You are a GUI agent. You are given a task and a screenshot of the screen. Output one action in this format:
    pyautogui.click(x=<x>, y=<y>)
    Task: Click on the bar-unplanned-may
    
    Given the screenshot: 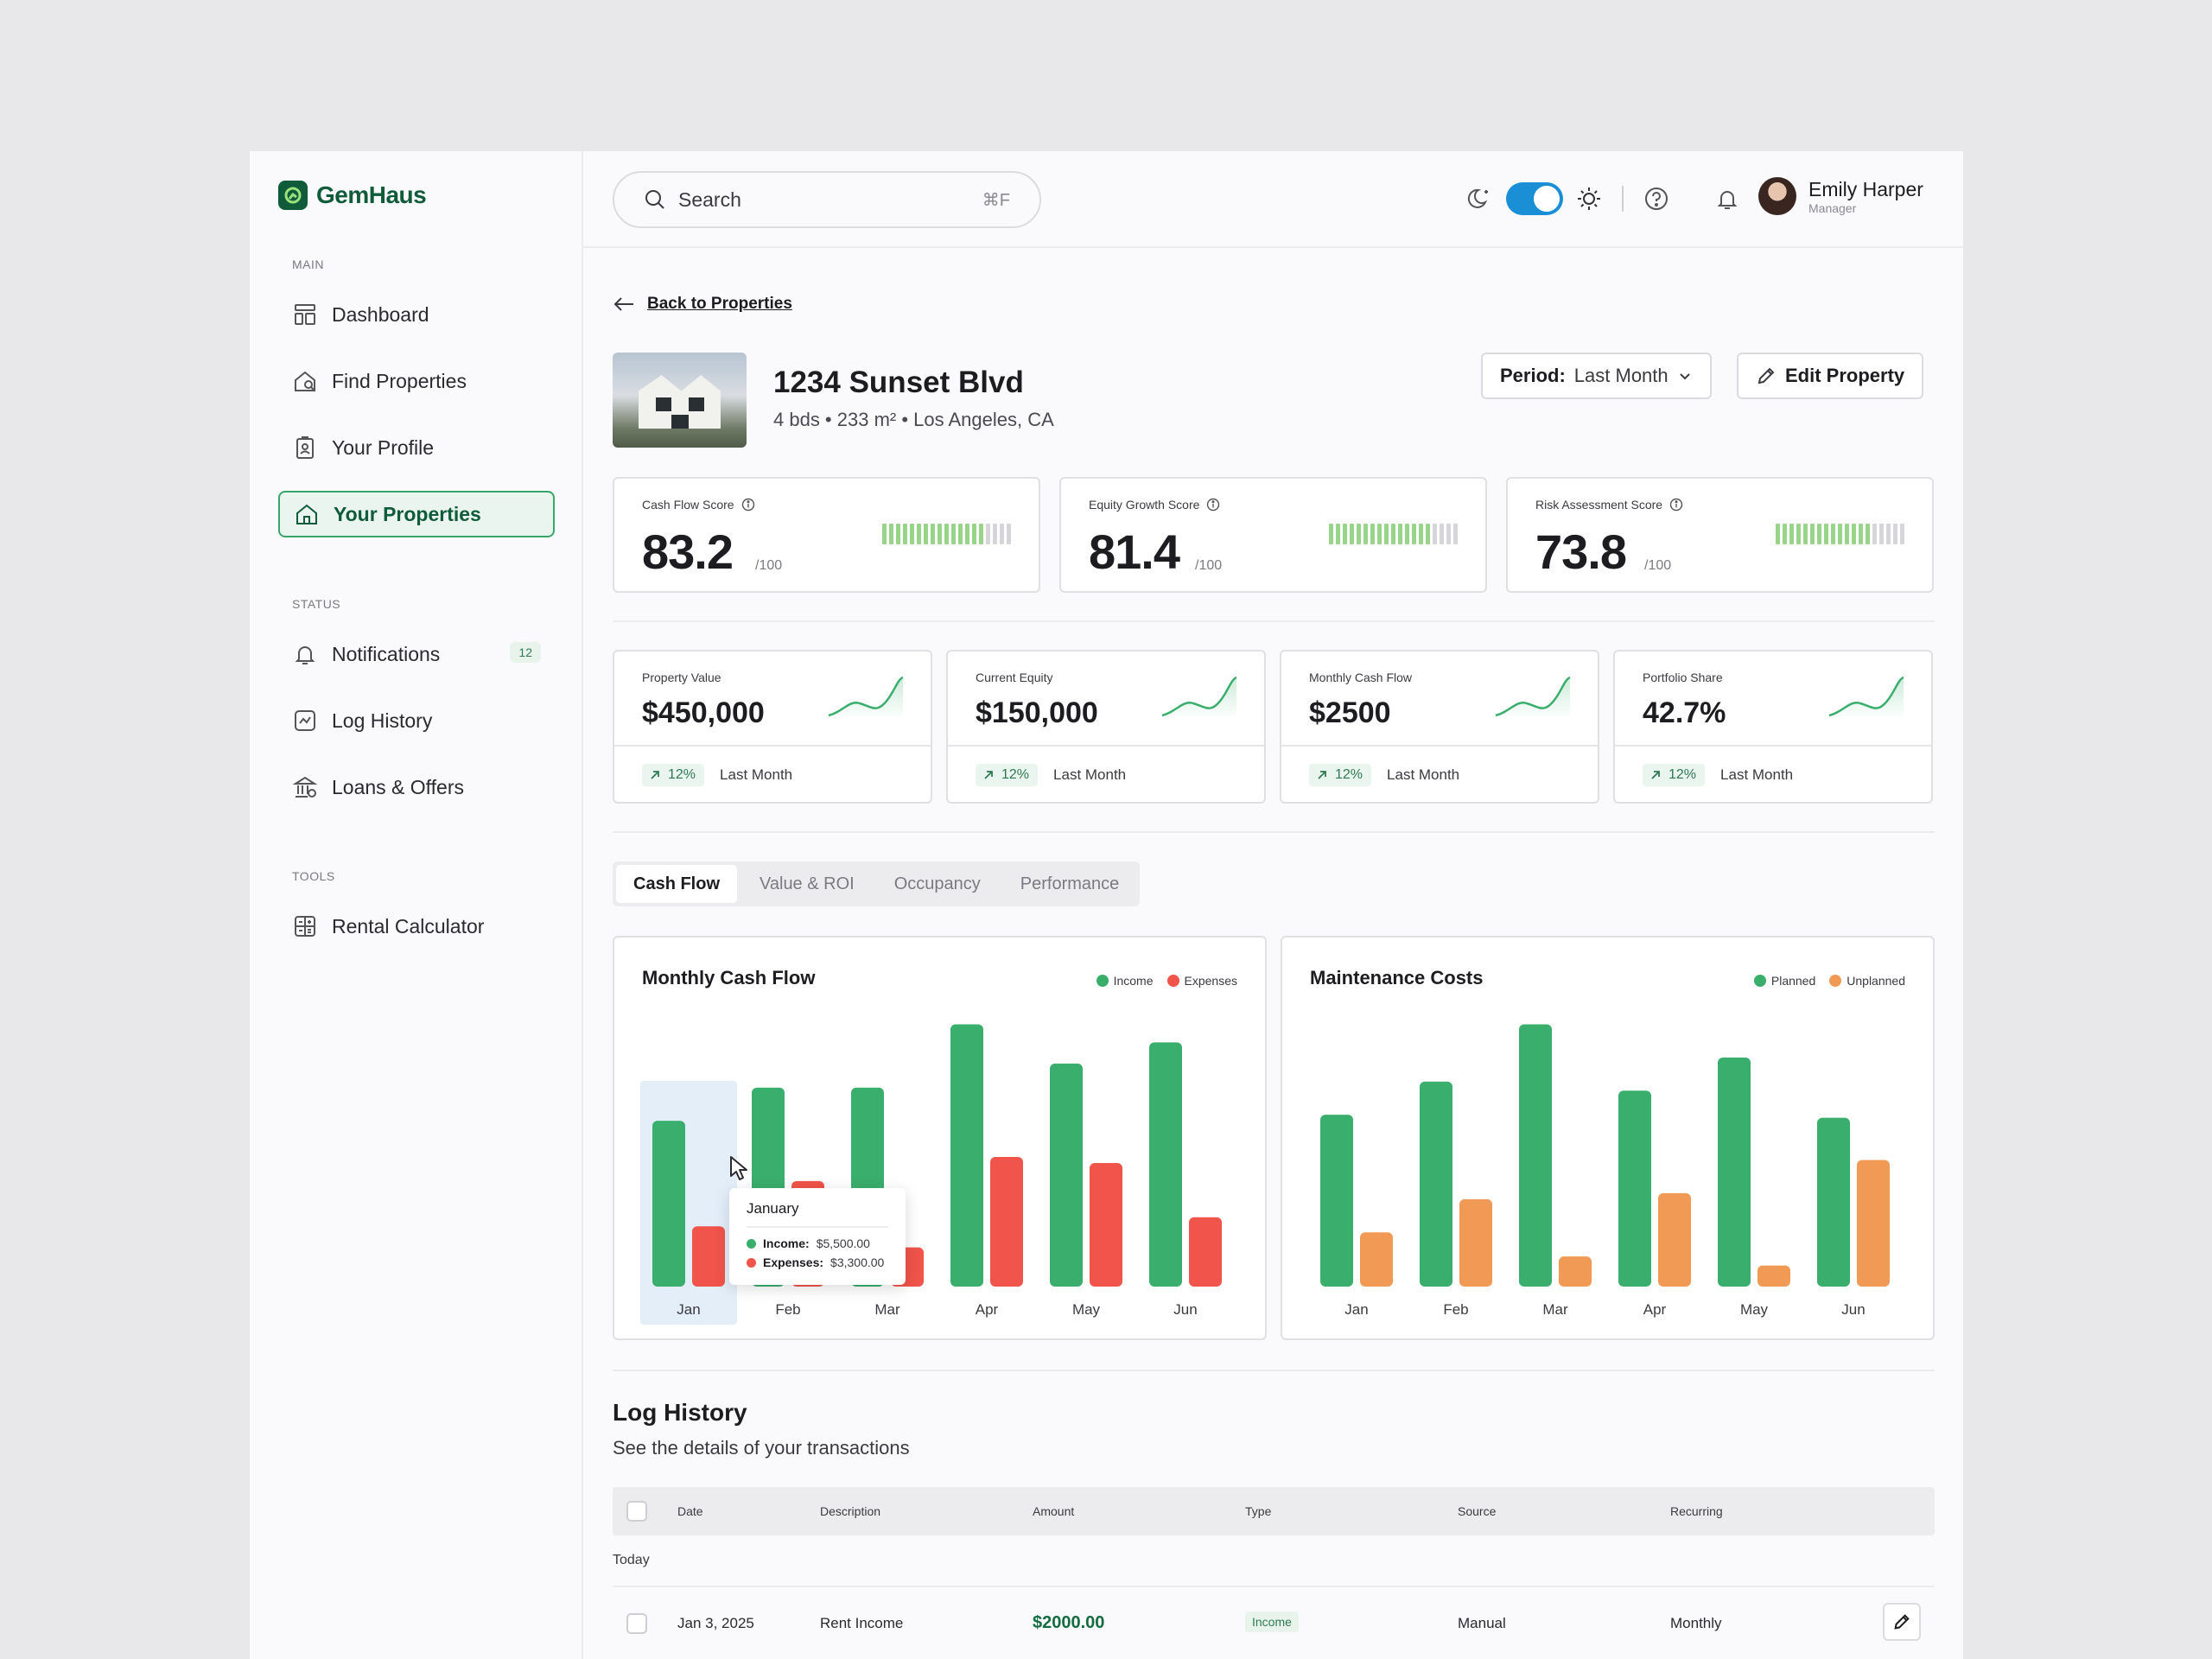 What is the action you would take?
    pyautogui.click(x=1774, y=1276)
    